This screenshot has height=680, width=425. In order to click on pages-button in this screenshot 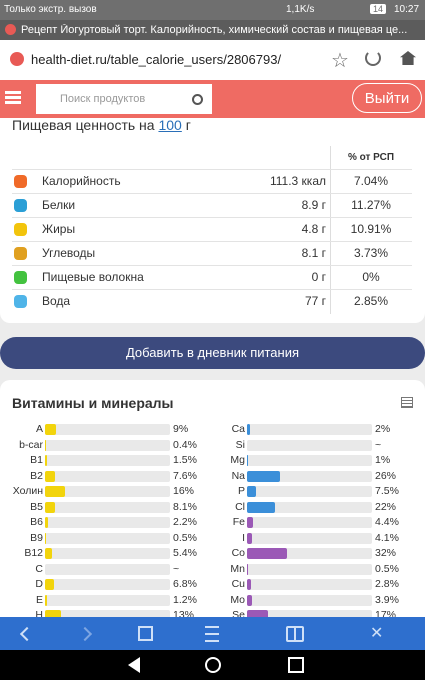, I will do `click(295, 634)`.